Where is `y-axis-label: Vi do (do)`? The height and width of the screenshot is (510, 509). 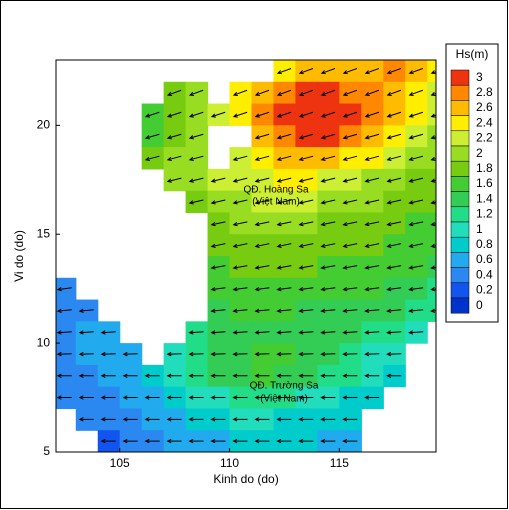 y-axis-label: Vi do (do) is located at coordinates (19, 256).